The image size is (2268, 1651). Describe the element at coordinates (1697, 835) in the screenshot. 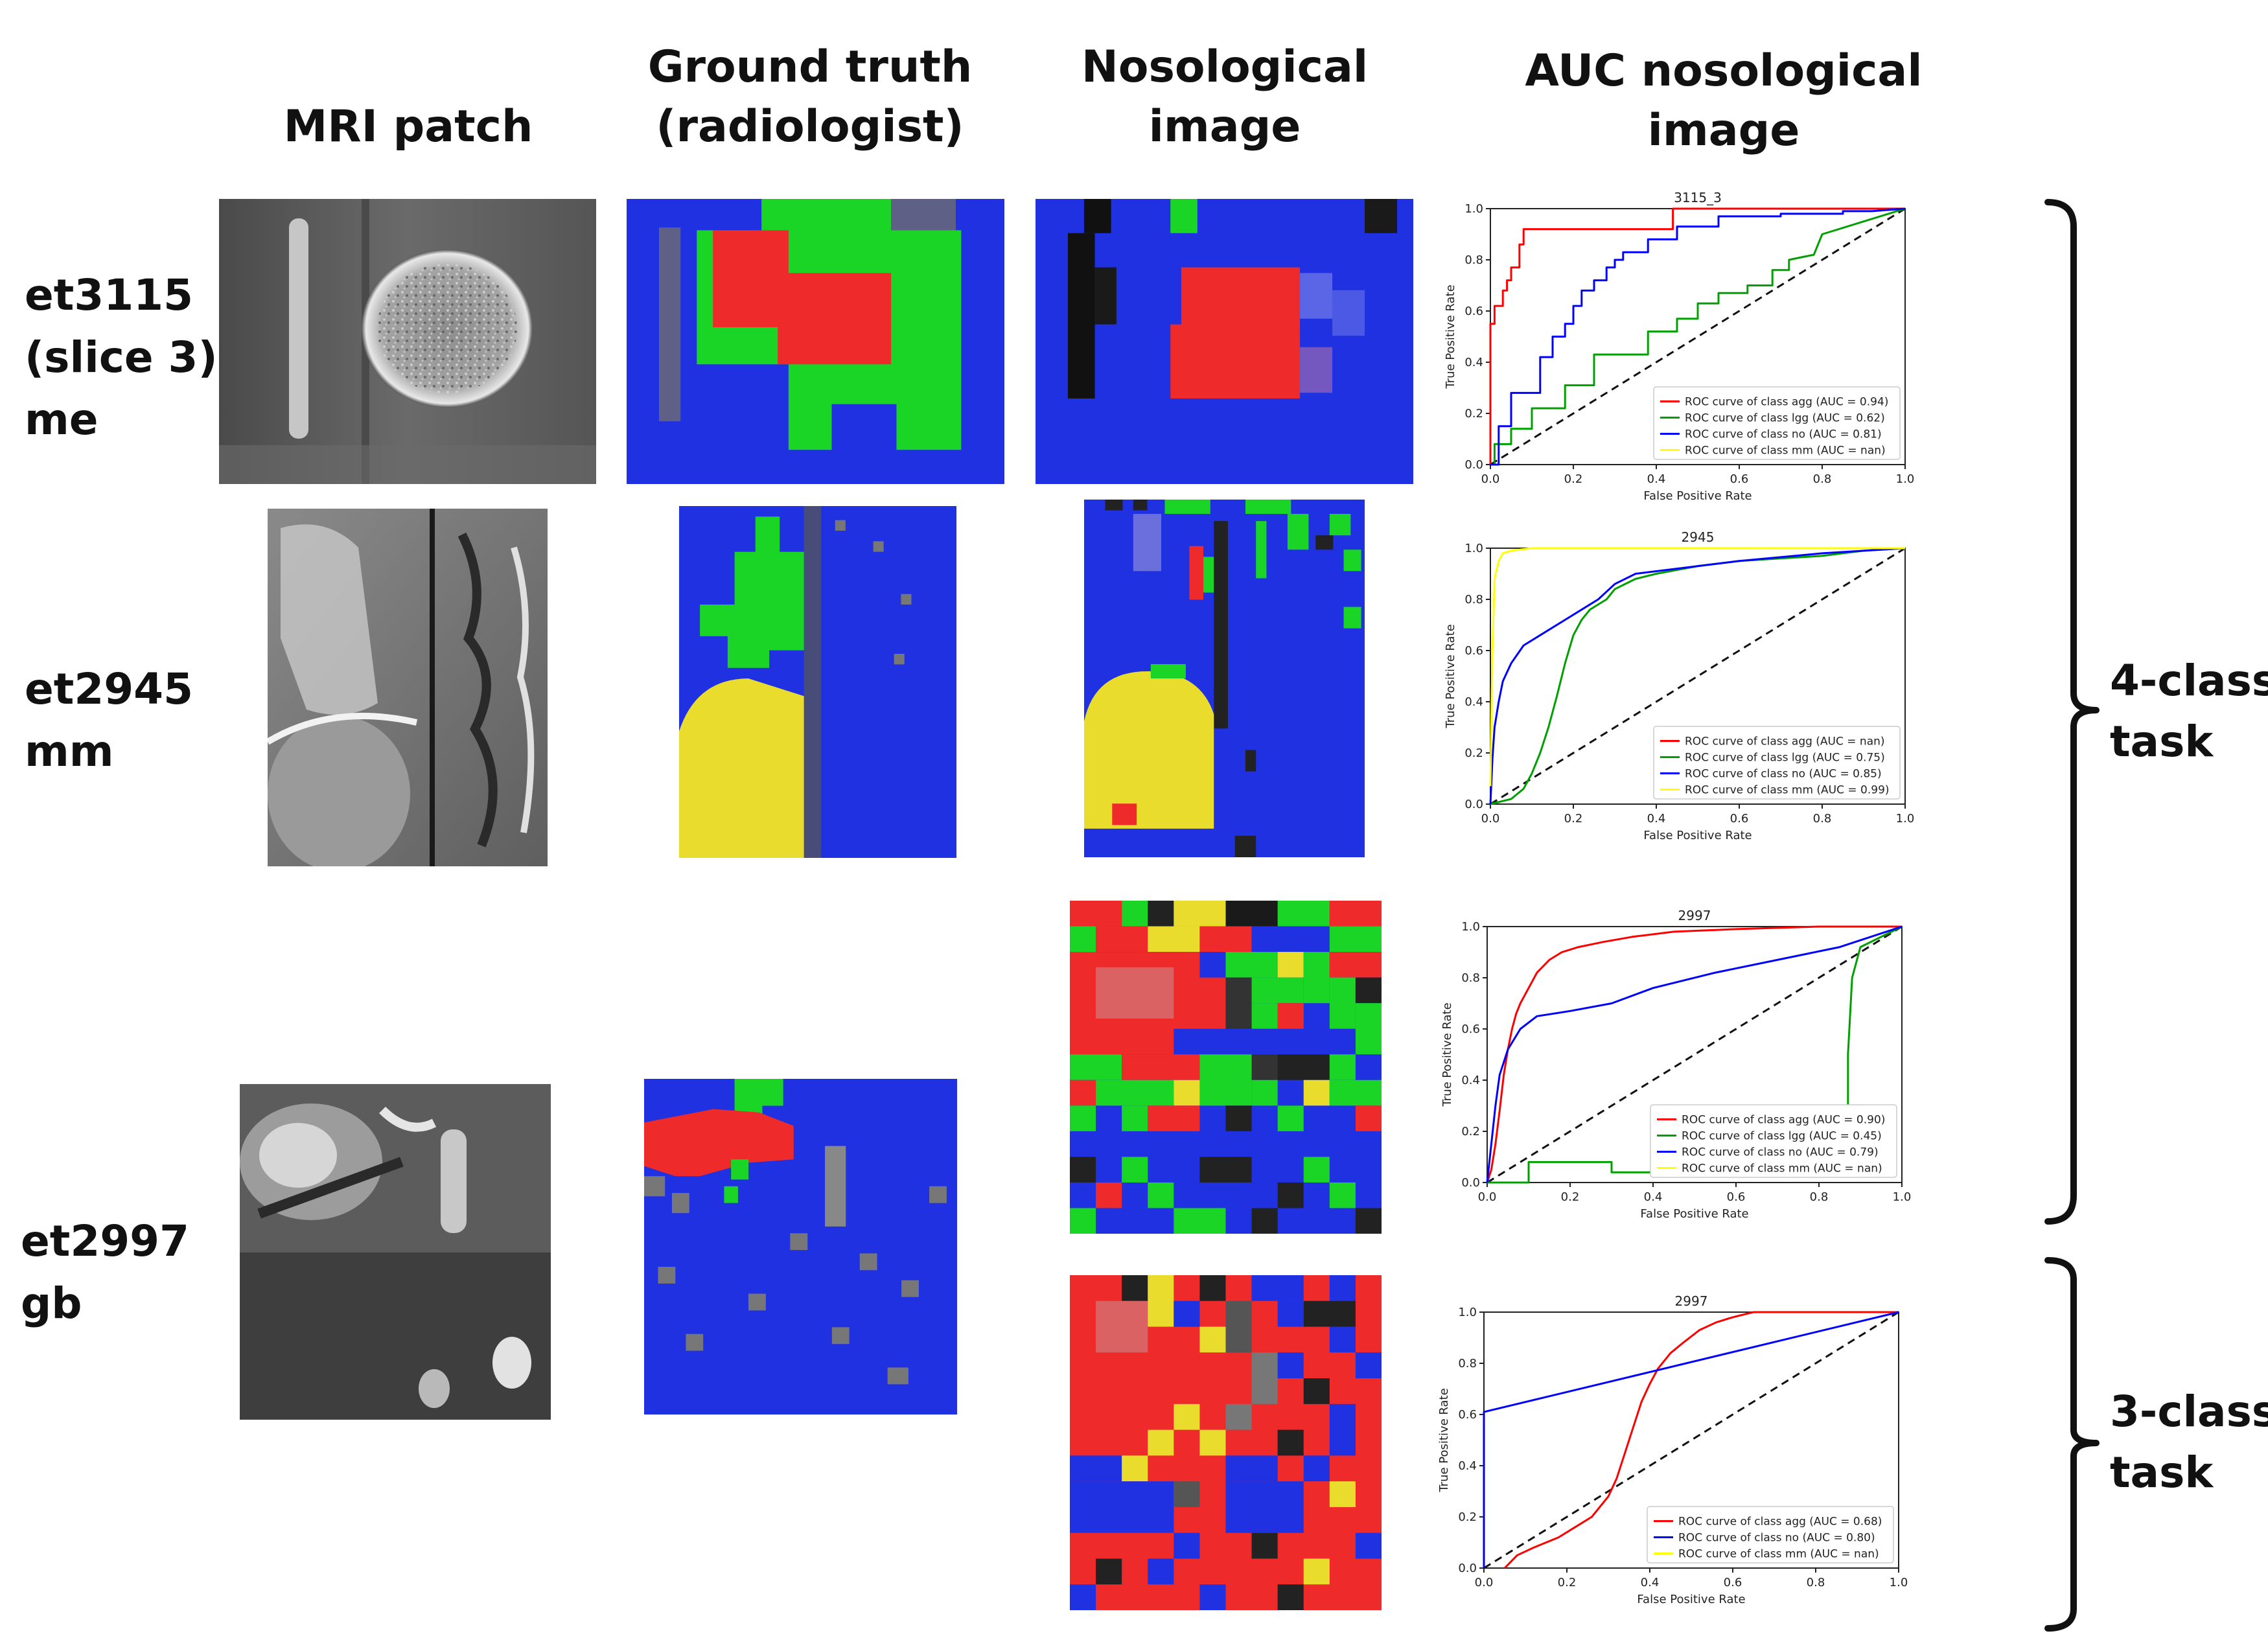

I see `x-axis-label: False Positive Rate` at that location.